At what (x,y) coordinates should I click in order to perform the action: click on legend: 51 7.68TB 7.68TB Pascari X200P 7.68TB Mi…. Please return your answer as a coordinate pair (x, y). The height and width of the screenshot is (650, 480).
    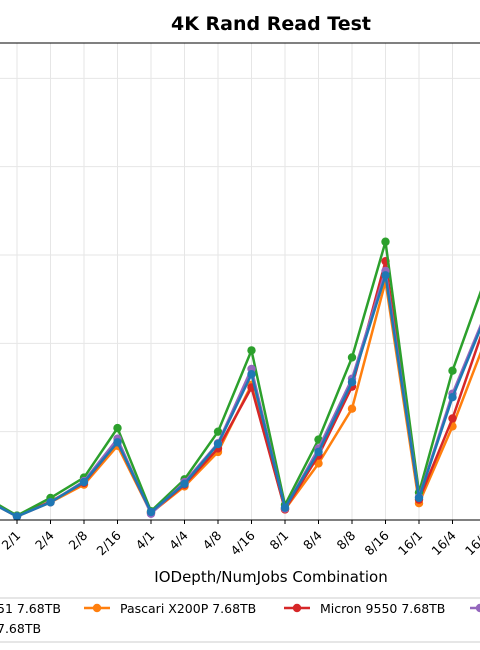
    Looking at the image, I should click on (240, 620).